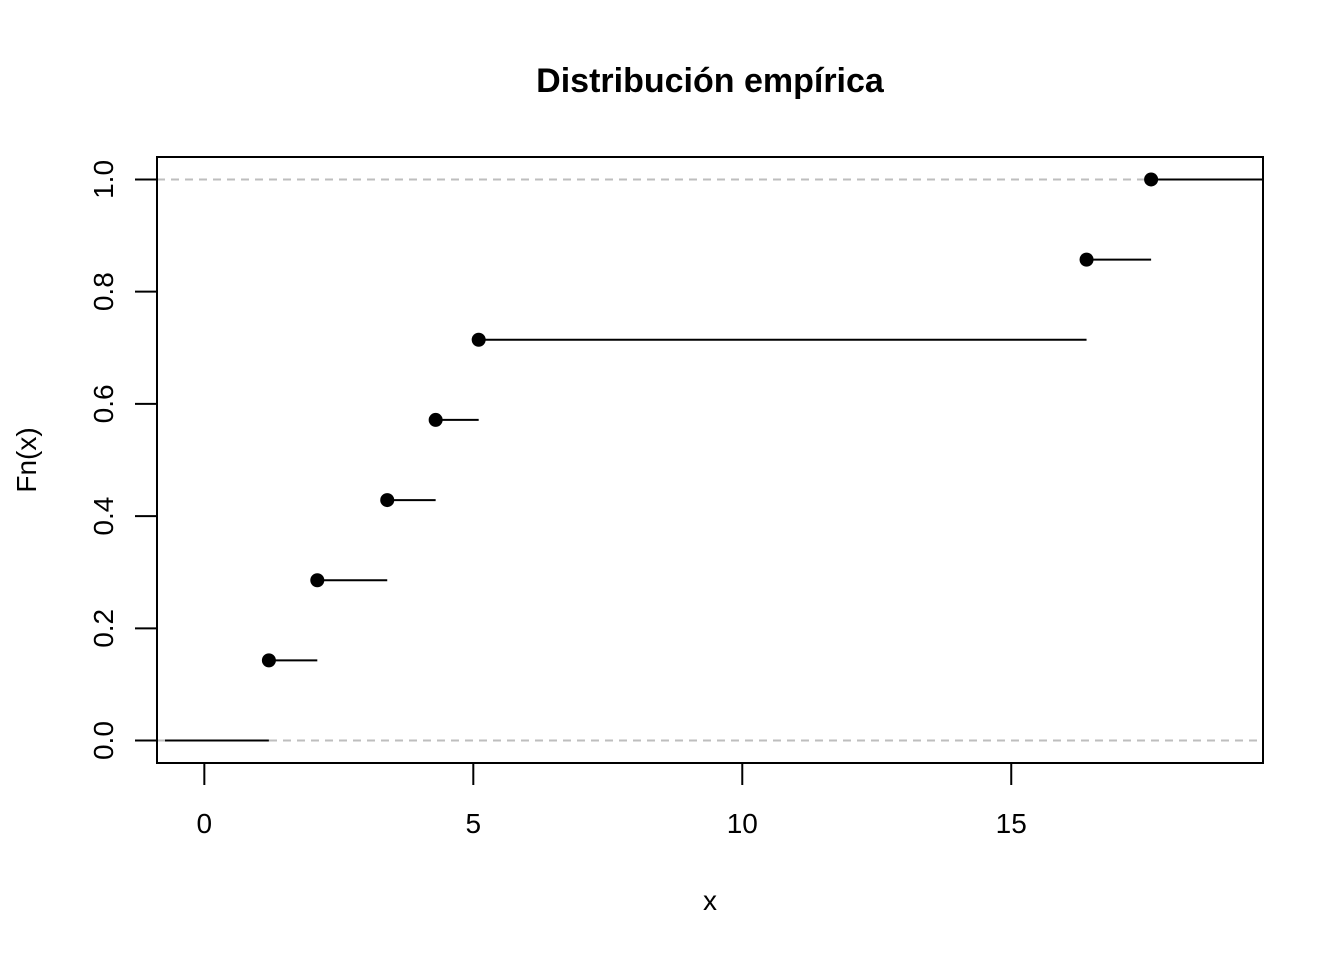 This screenshot has height=965, width=1344. I want to click on y-axis-label: Fn(x), so click(26, 459).